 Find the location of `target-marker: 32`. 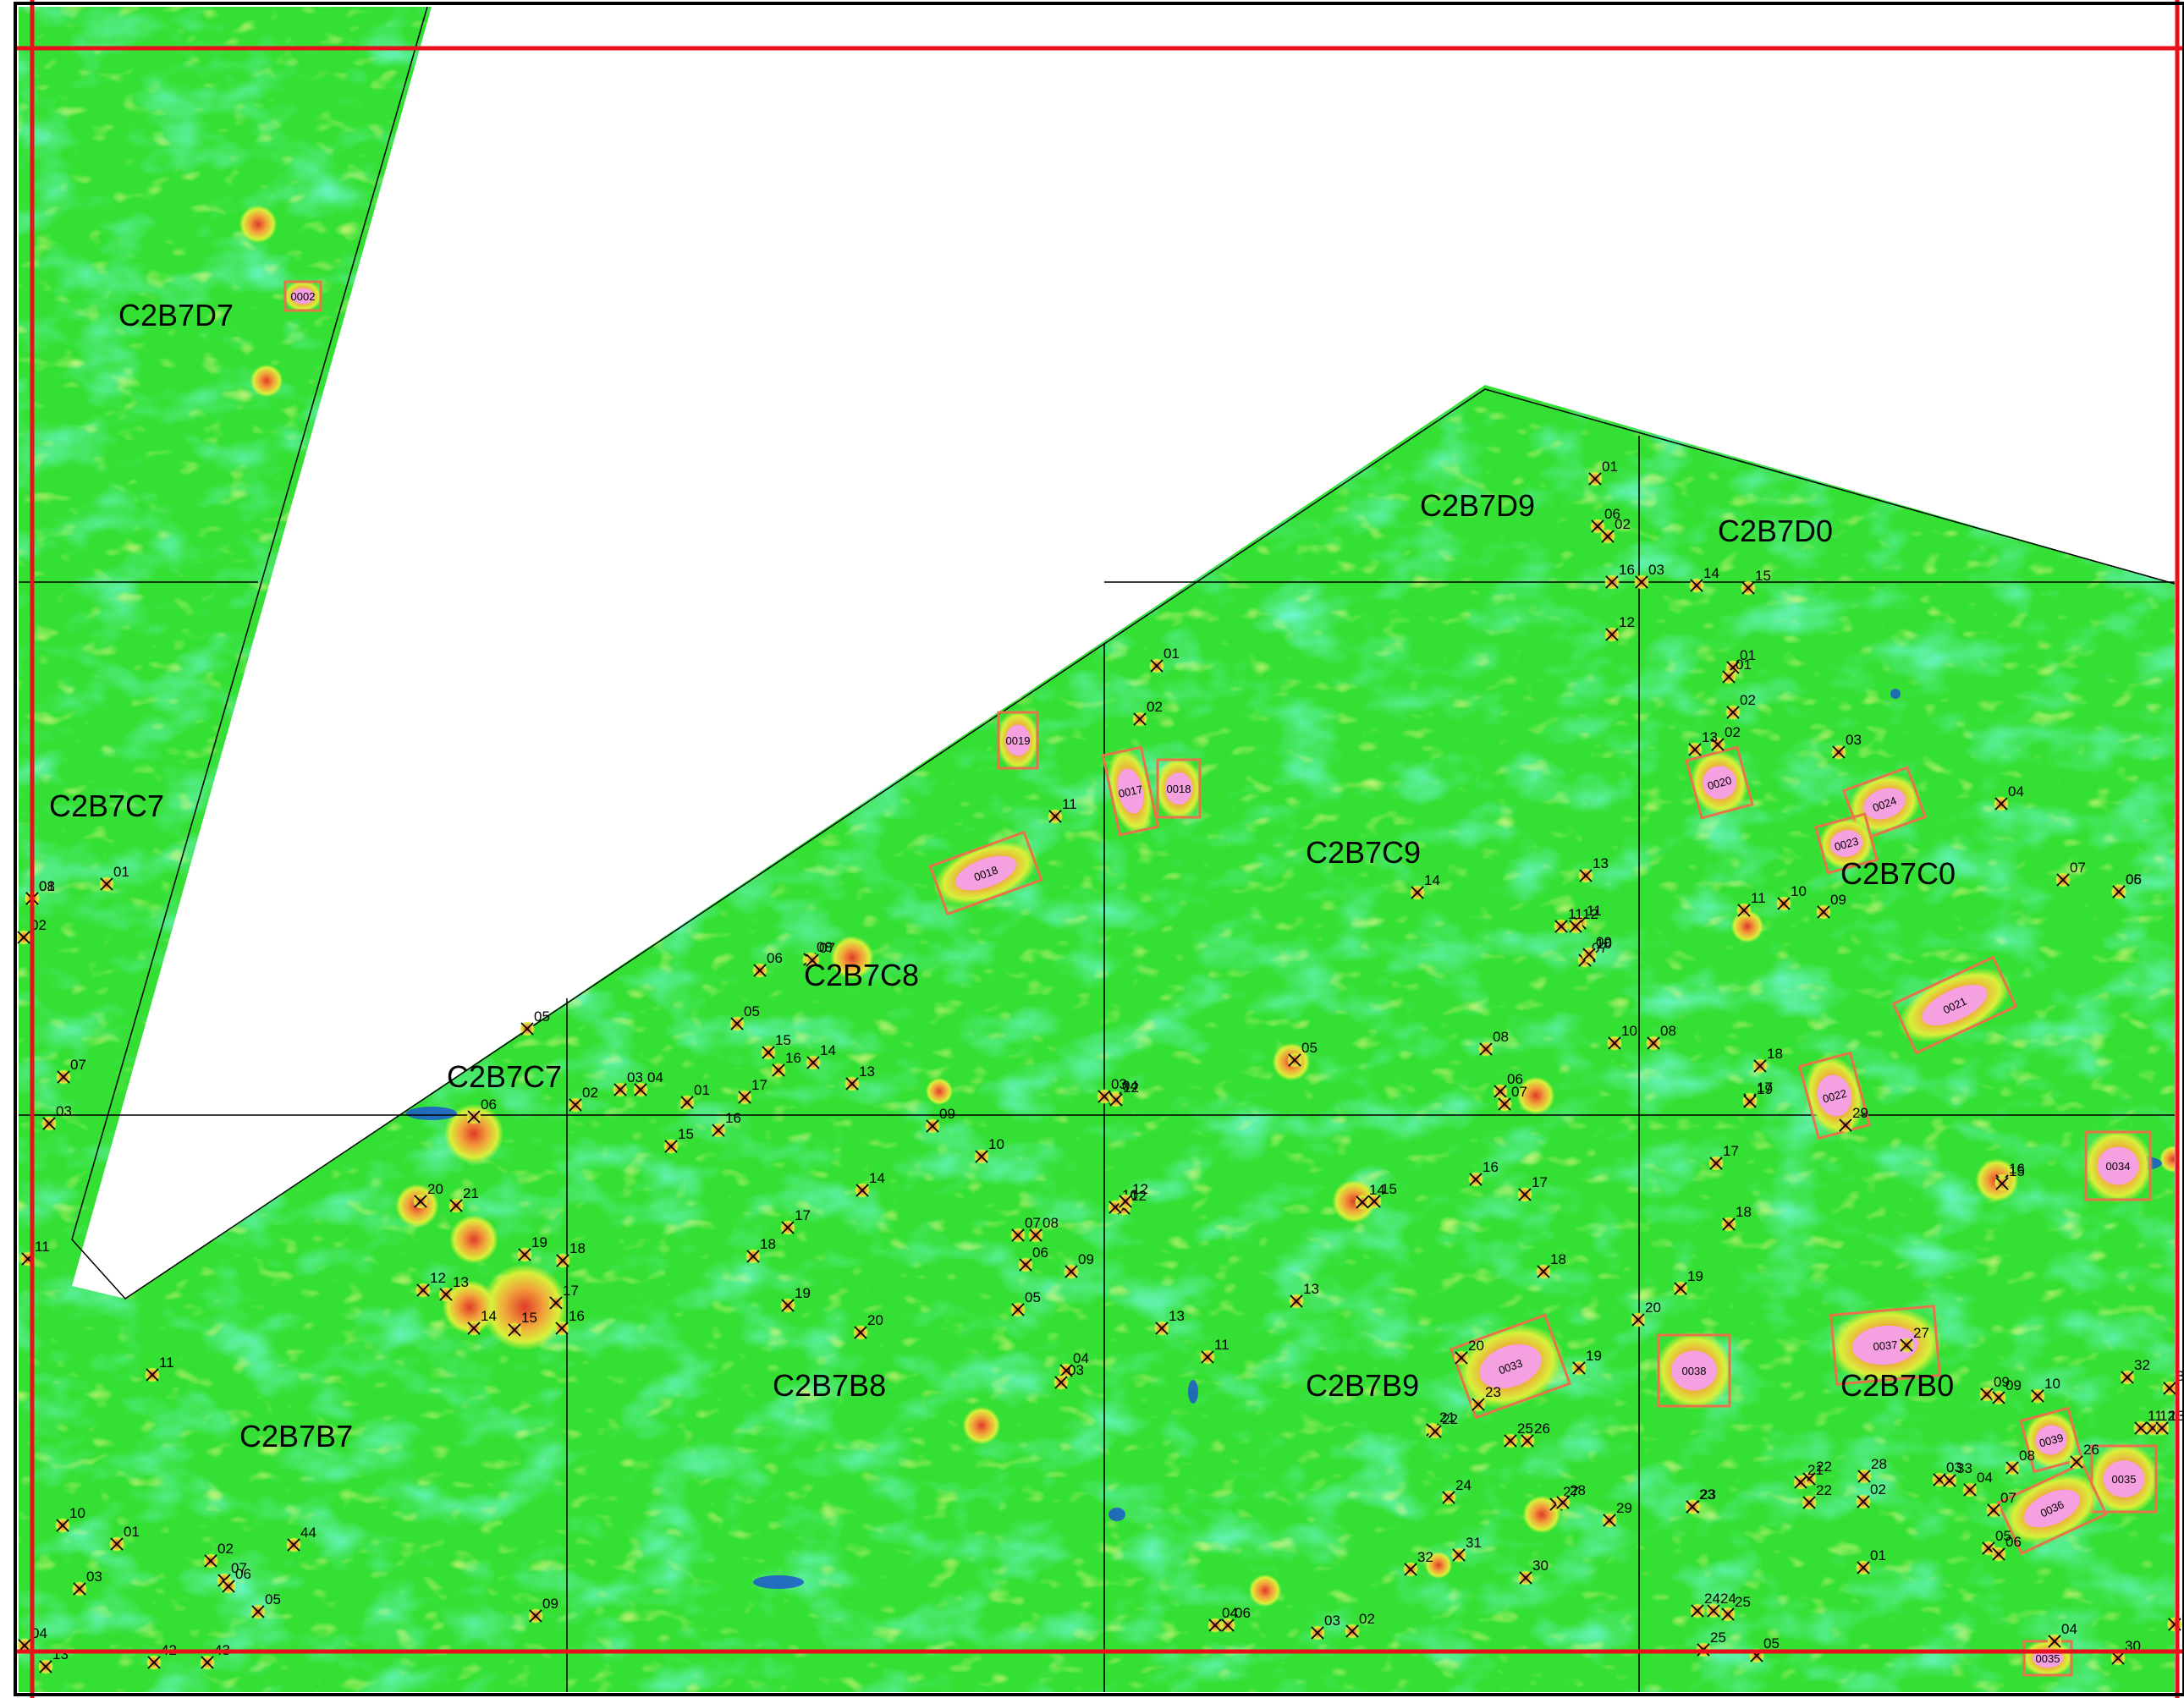

target-marker: 32 is located at coordinates (2135, 1371).